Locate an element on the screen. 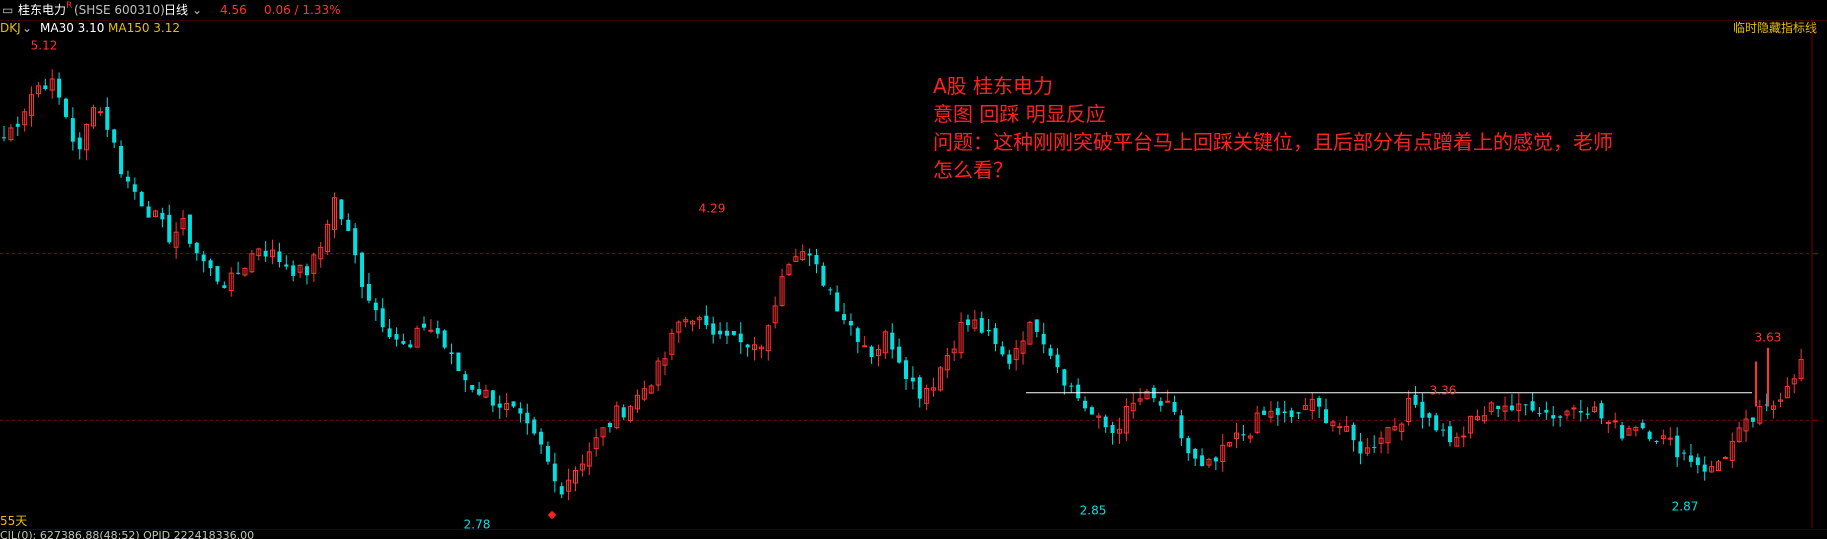 Image resolution: width=1827 pixels, height=539 pixels. period-selector: 日线 is located at coordinates (176, 10).